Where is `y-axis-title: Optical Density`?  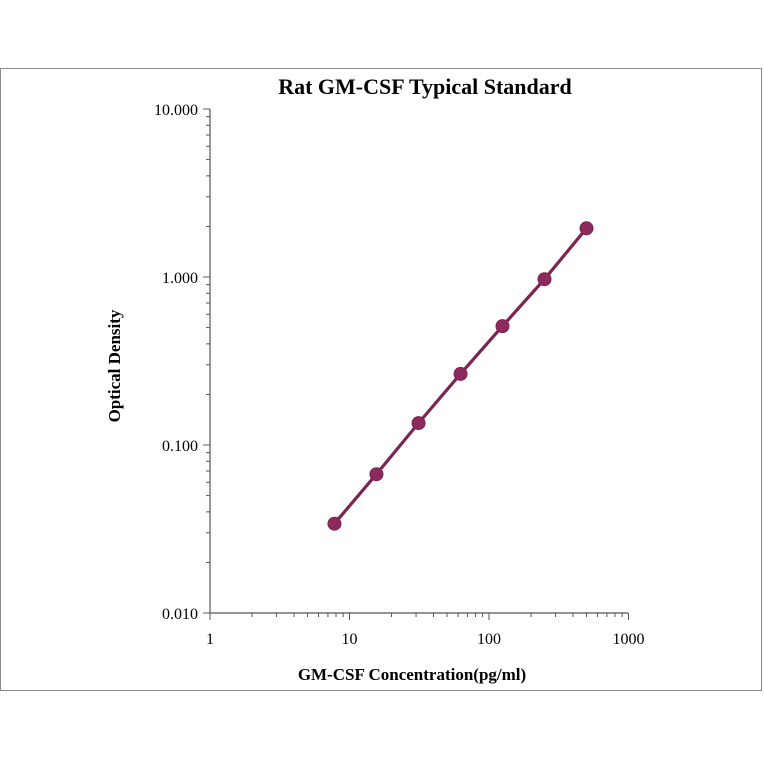
y-axis-title: Optical Density is located at coordinates (114, 365).